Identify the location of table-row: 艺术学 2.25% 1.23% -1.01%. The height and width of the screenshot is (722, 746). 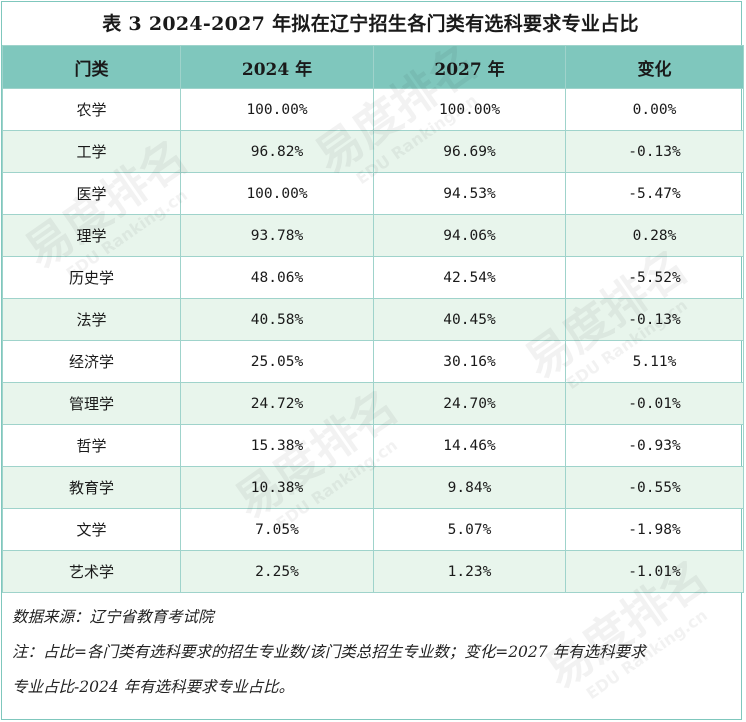
(373, 571).